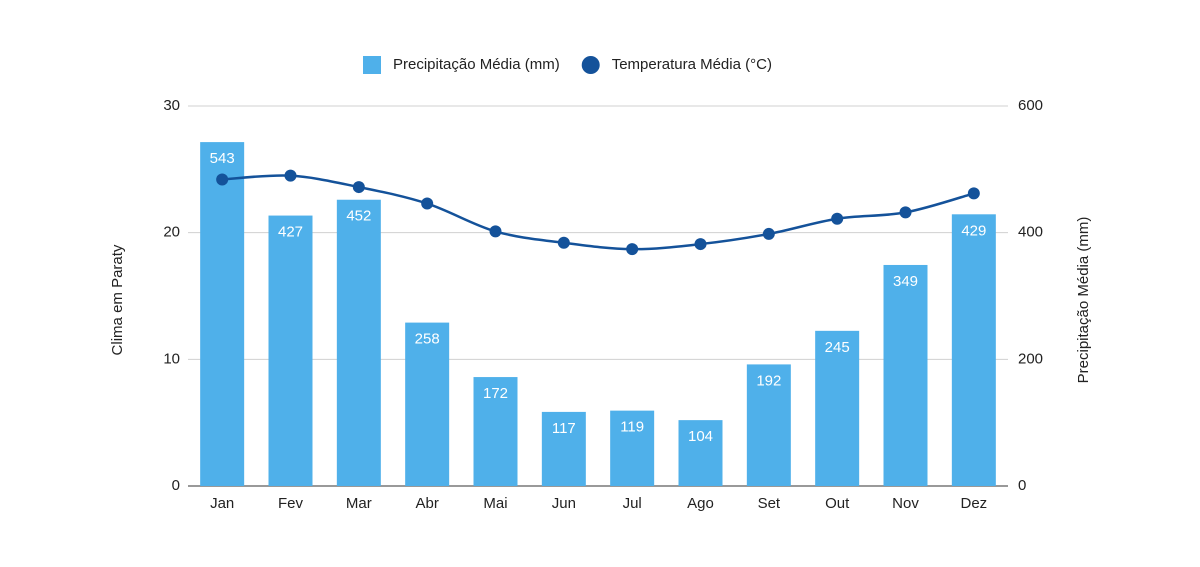  What do you see at coordinates (1030, 358) in the screenshot?
I see `y2-tick-label: 200` at bounding box center [1030, 358].